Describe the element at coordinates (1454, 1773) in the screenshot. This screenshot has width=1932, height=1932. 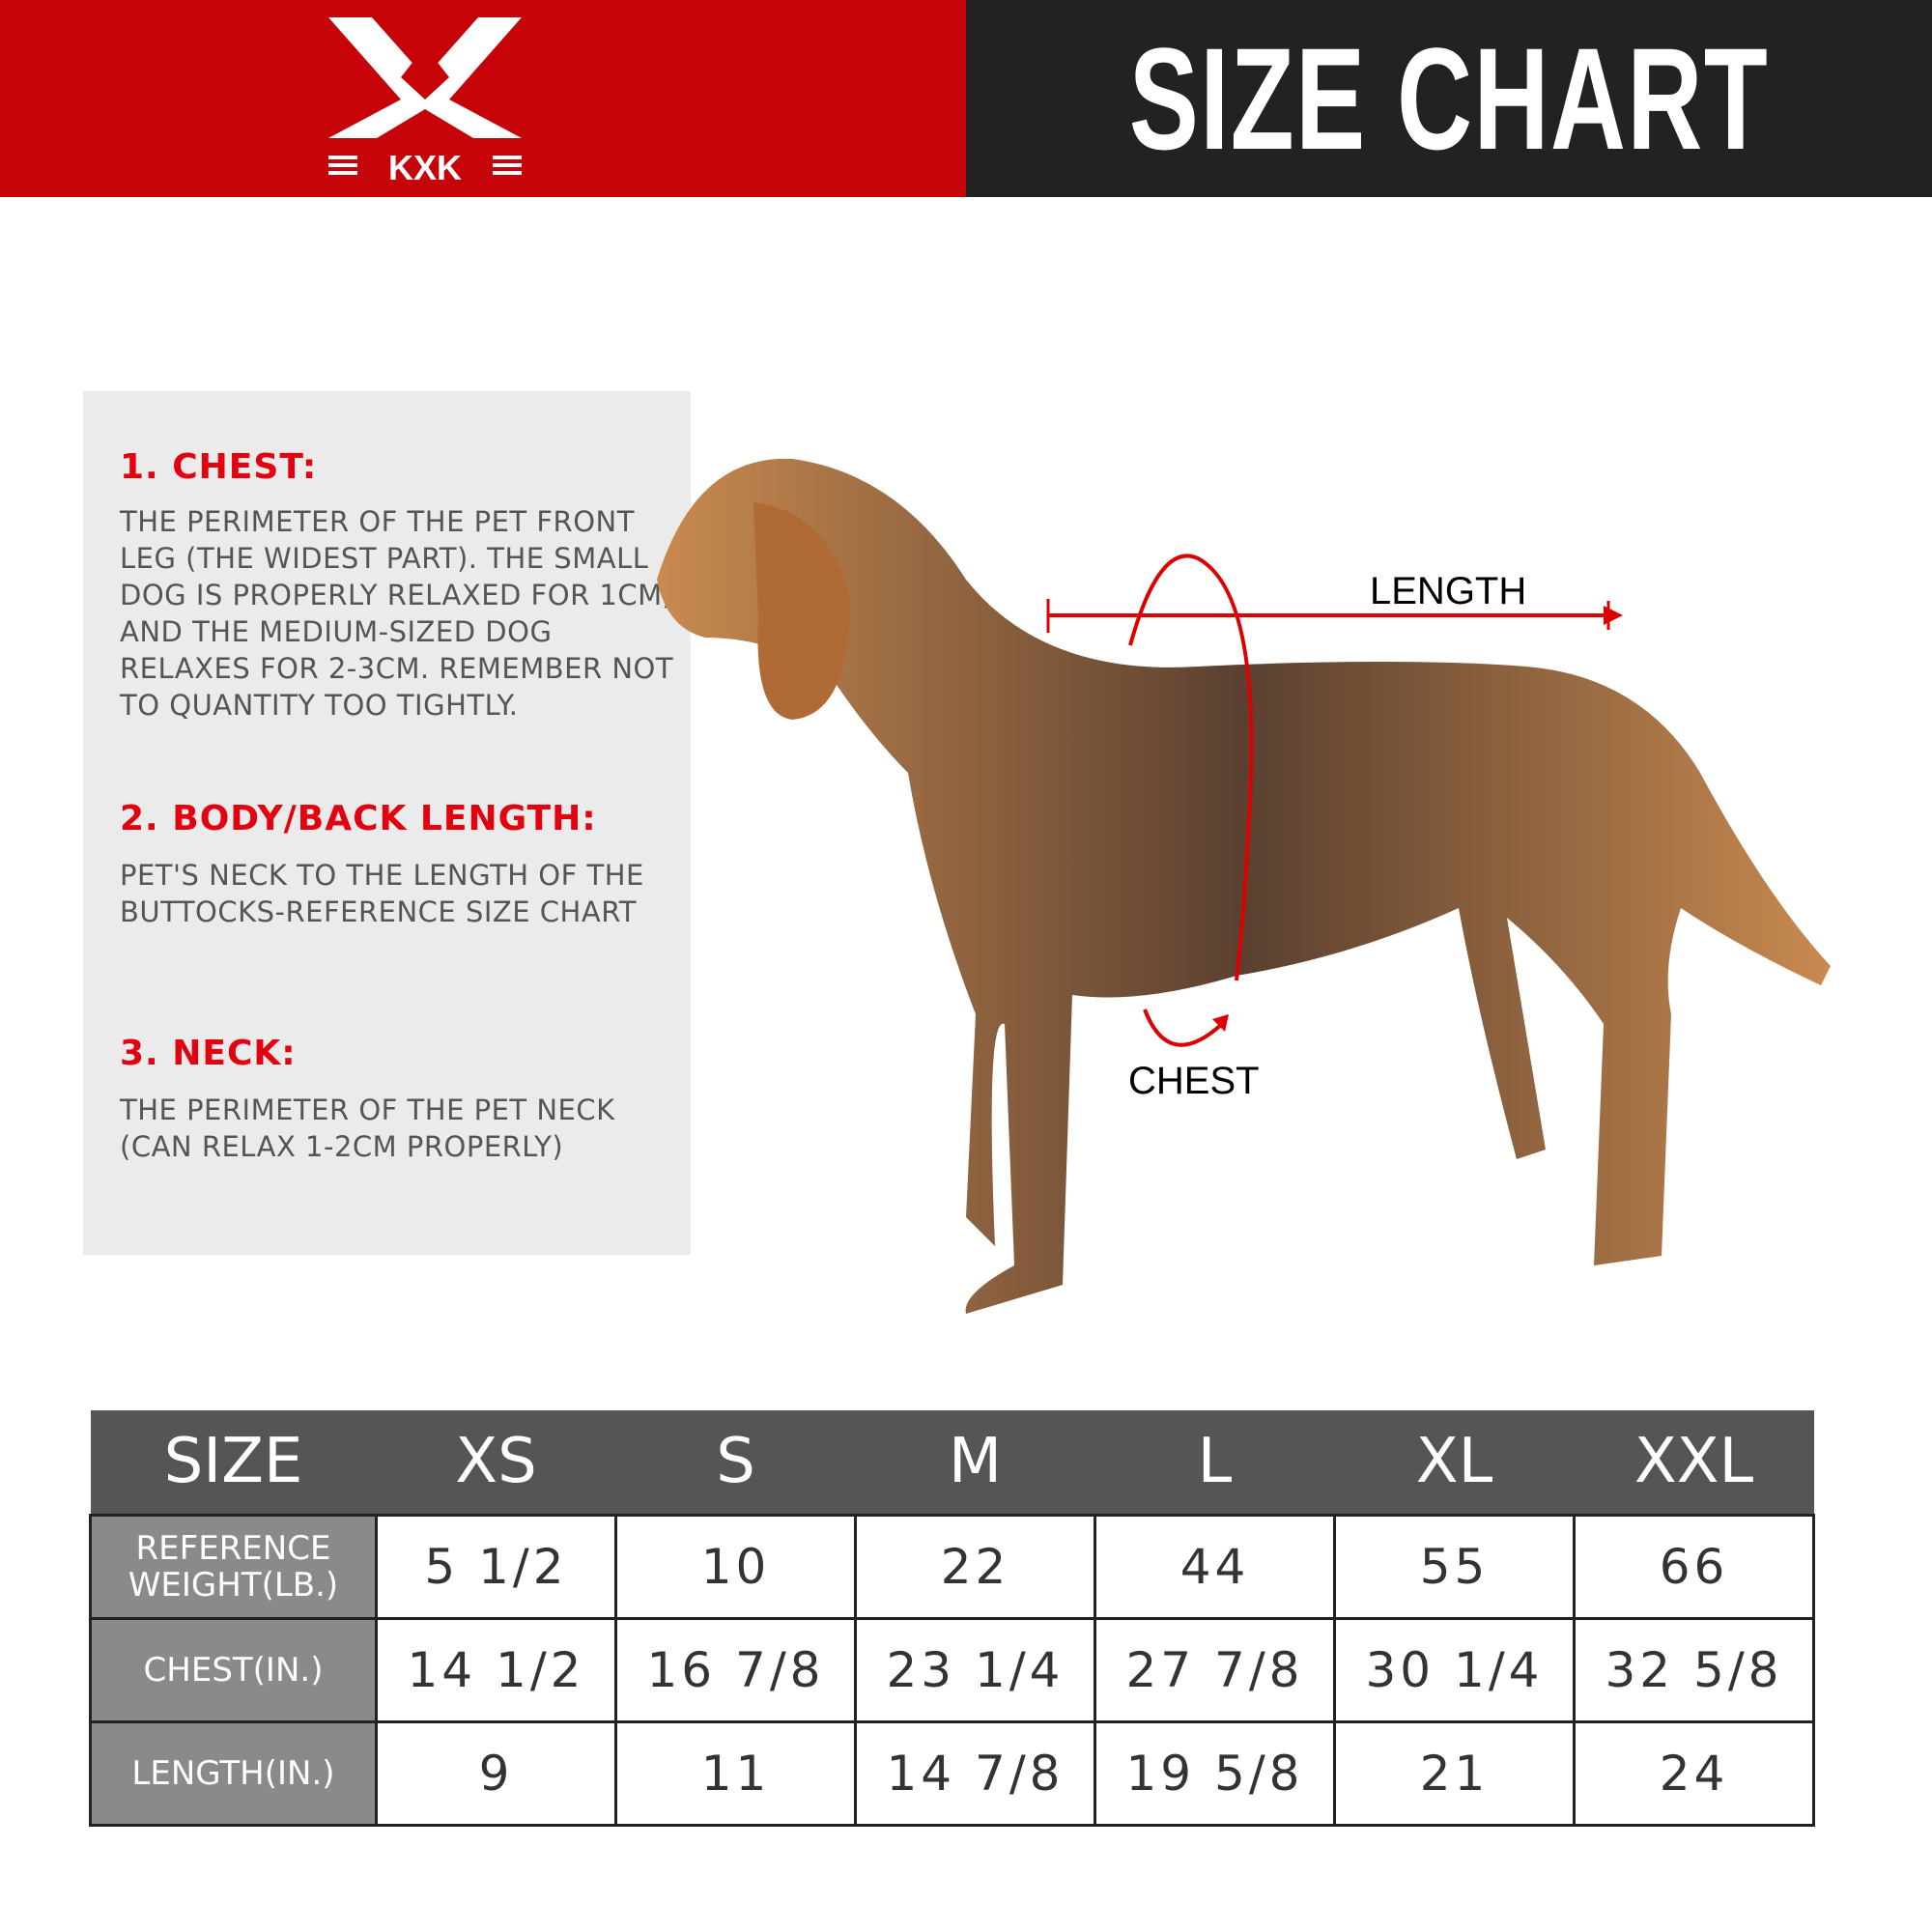
I see `cell: 21` at that location.